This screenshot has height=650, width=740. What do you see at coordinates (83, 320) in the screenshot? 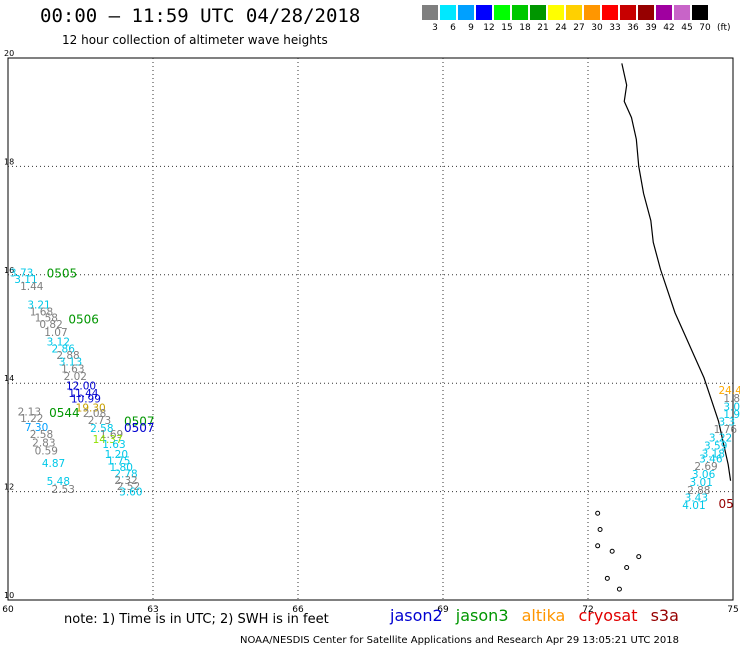
I see `pass-time-label: 0506` at bounding box center [83, 320].